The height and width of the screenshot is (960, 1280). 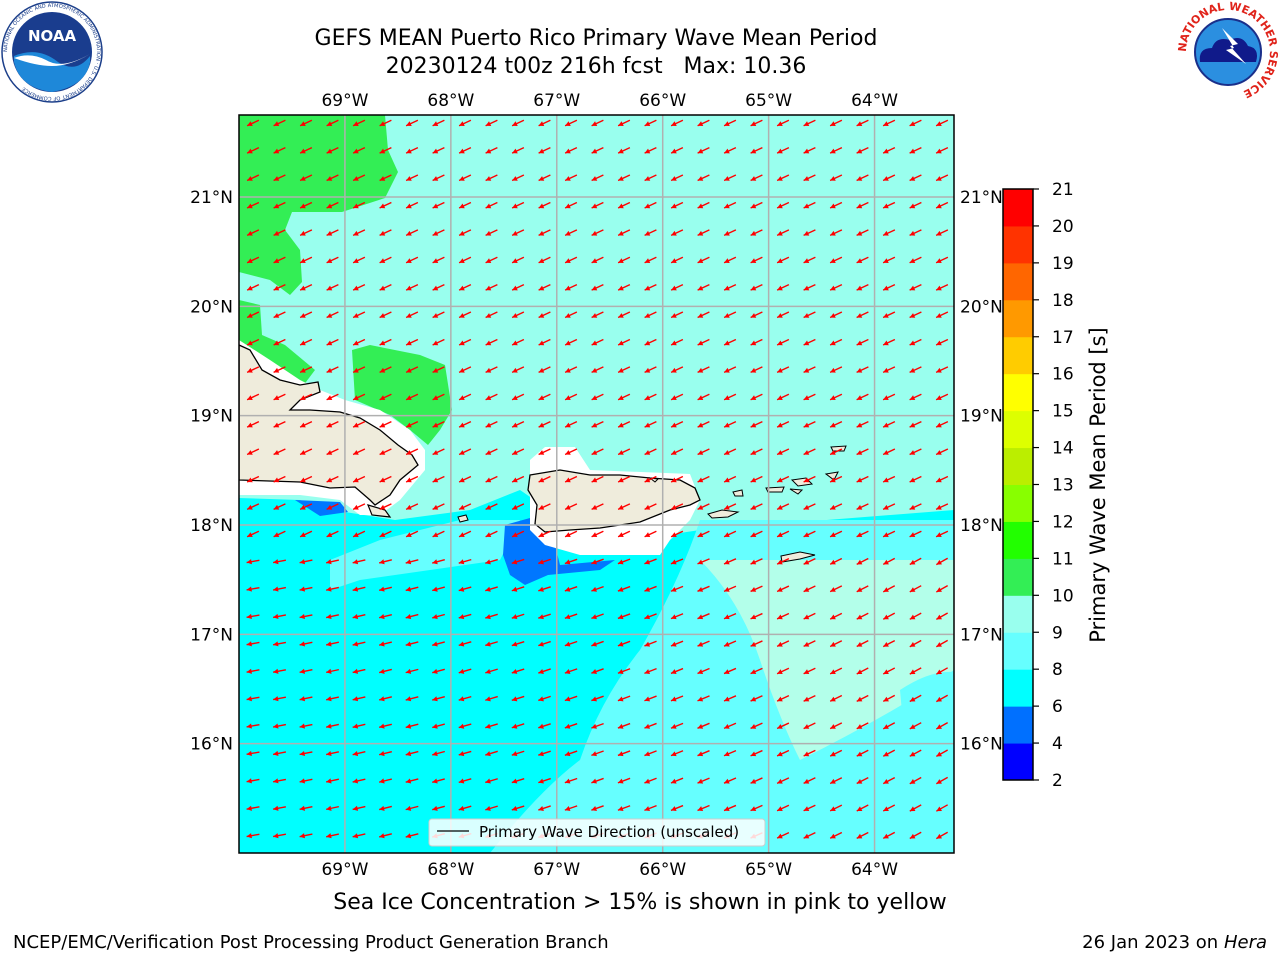 What do you see at coordinates (596, 66) in the screenshot?
I see `map-subtitle: 20230124 t00z 216h fcst Max: 10.36` at bounding box center [596, 66].